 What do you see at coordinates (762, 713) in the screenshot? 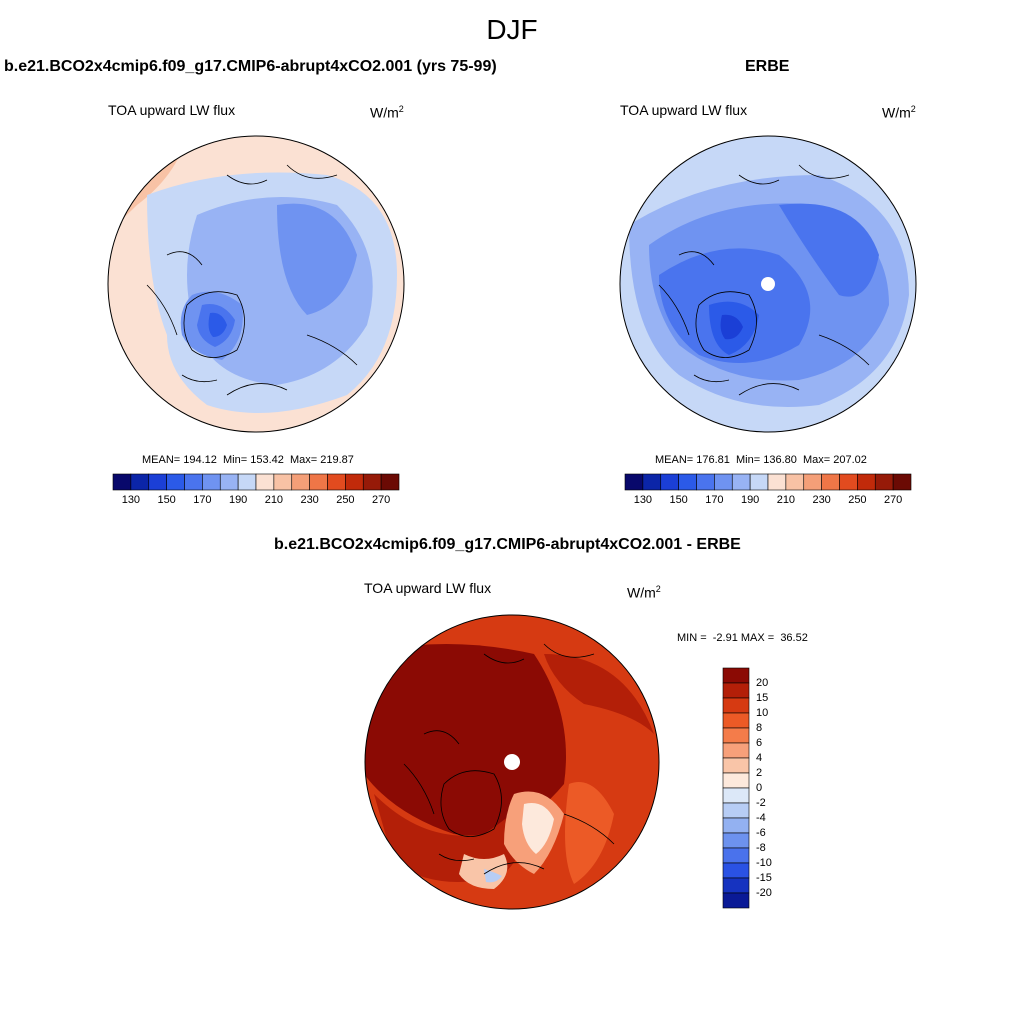
I see `colorbar-tick-label: 10` at bounding box center [762, 713].